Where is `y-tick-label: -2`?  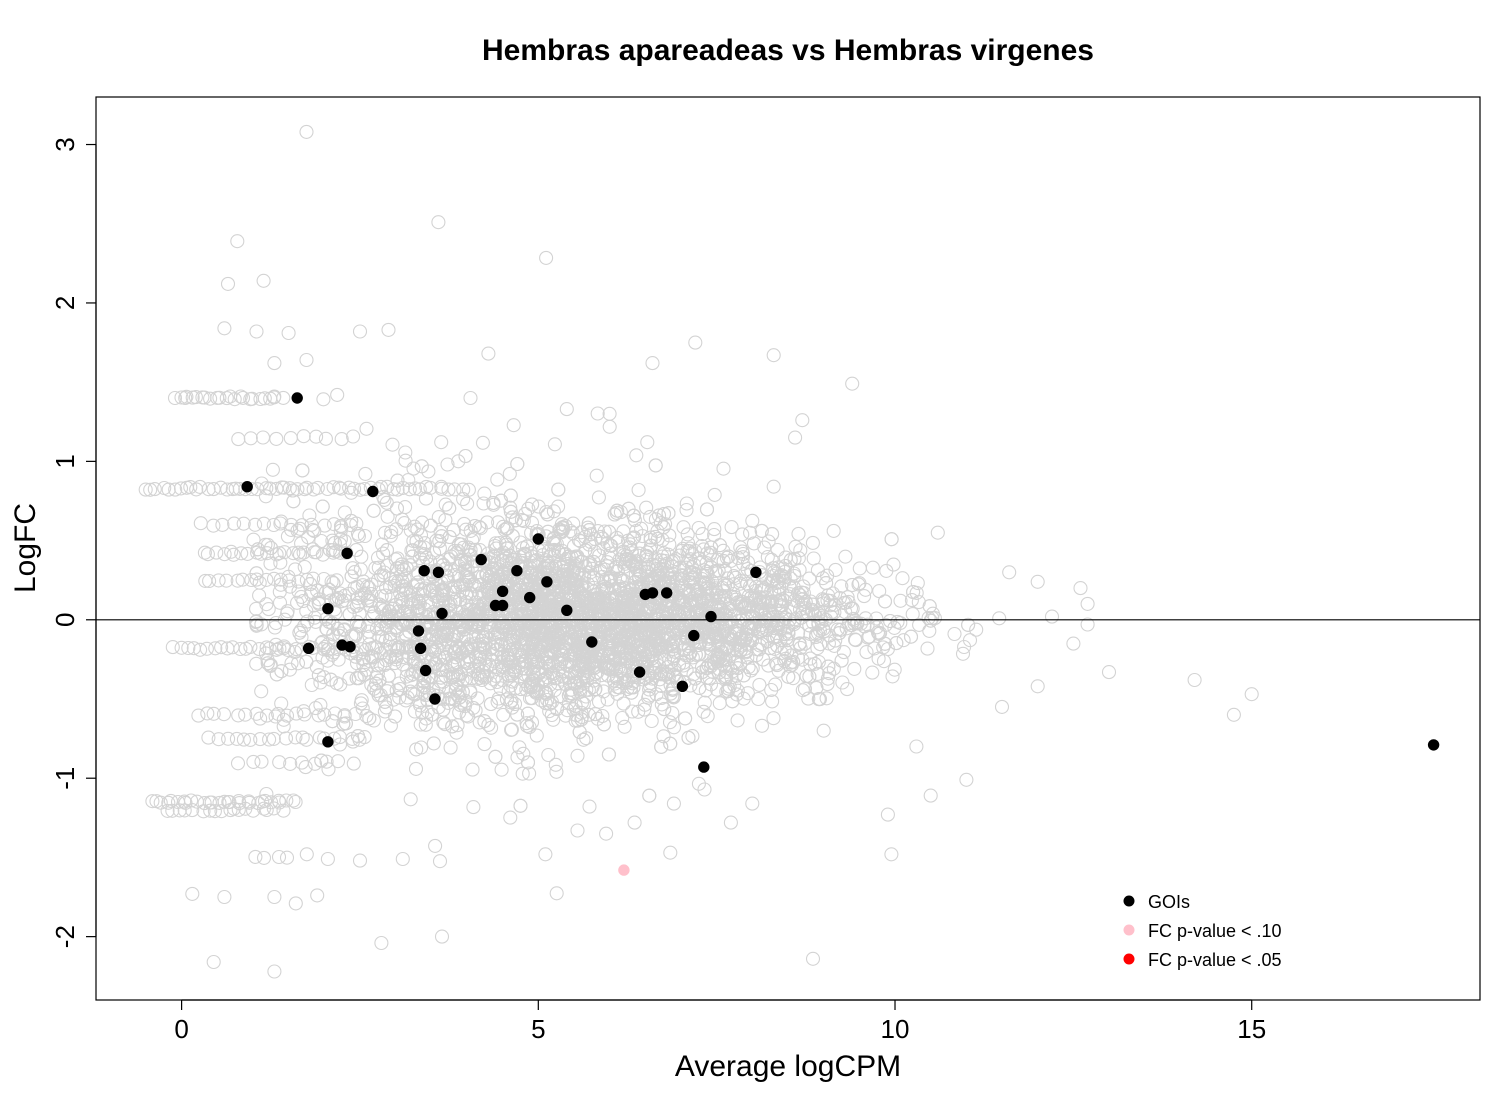 y-tick-label: -2 is located at coordinates (65, 936).